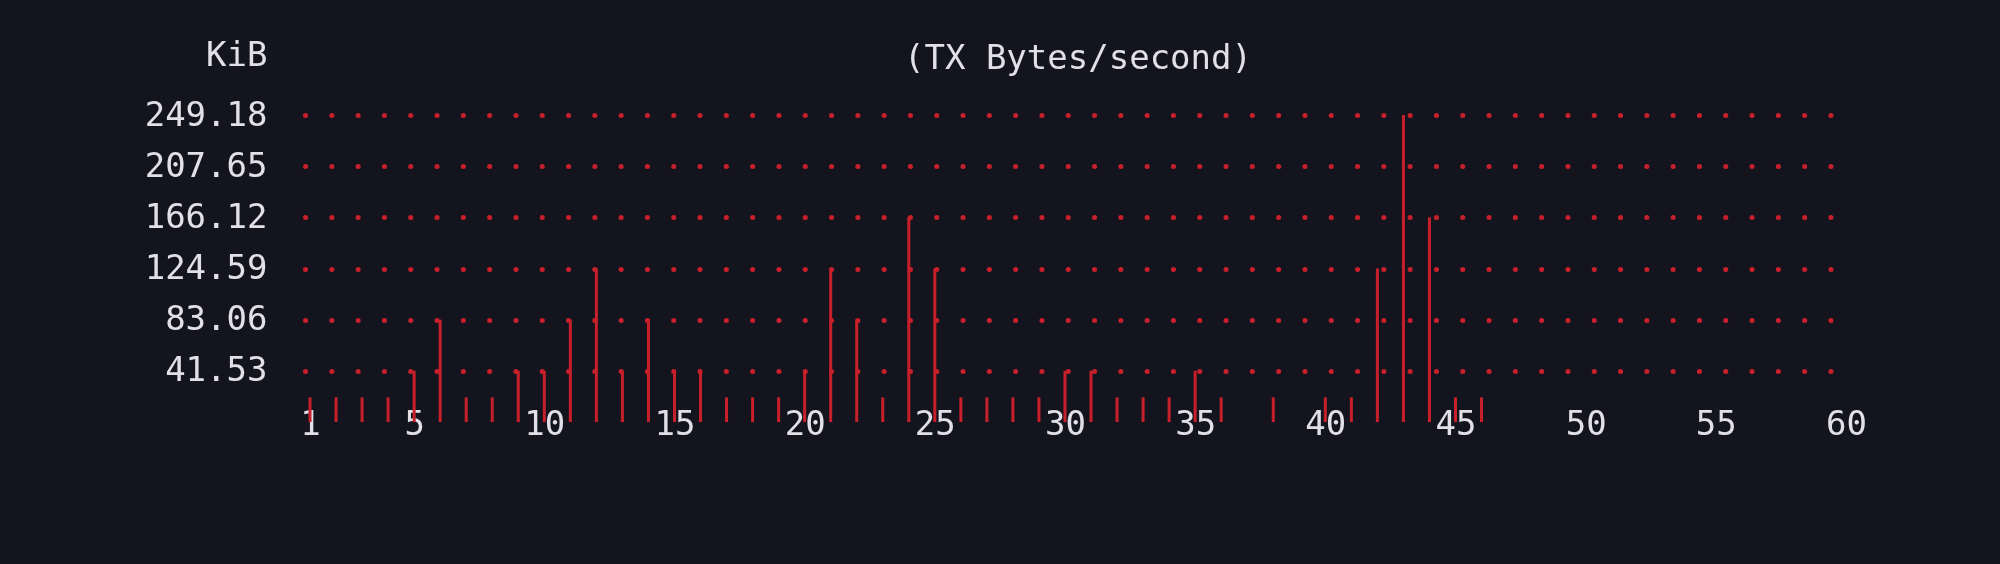  Describe the element at coordinates (1065, 422) in the screenshot. I see `x-tick-label: 30` at that location.